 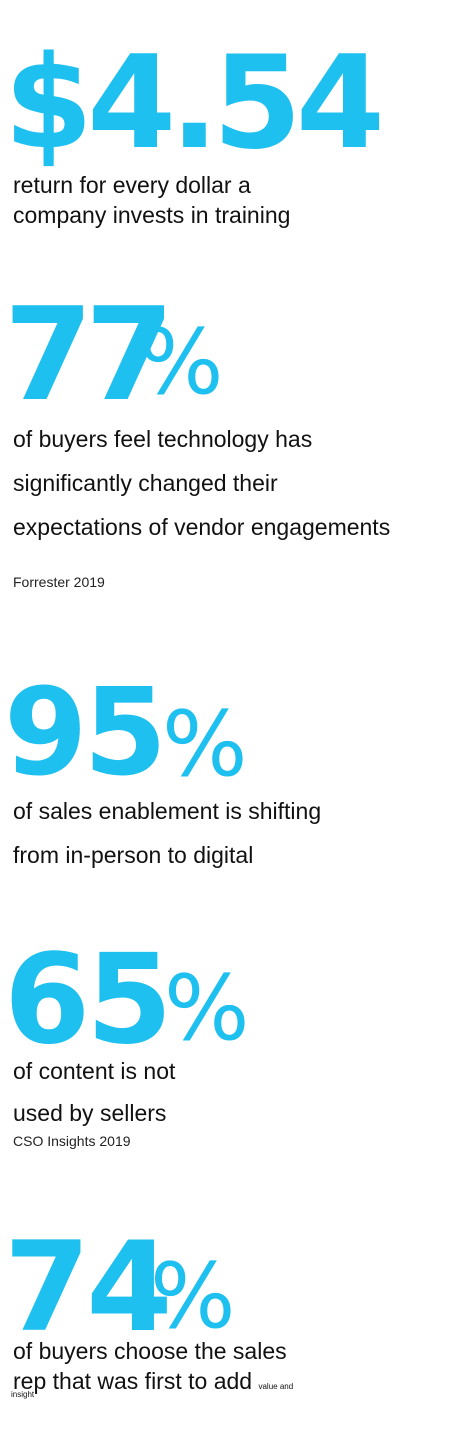 What do you see at coordinates (88, 1288) in the screenshot?
I see `stat-value: 74` at bounding box center [88, 1288].